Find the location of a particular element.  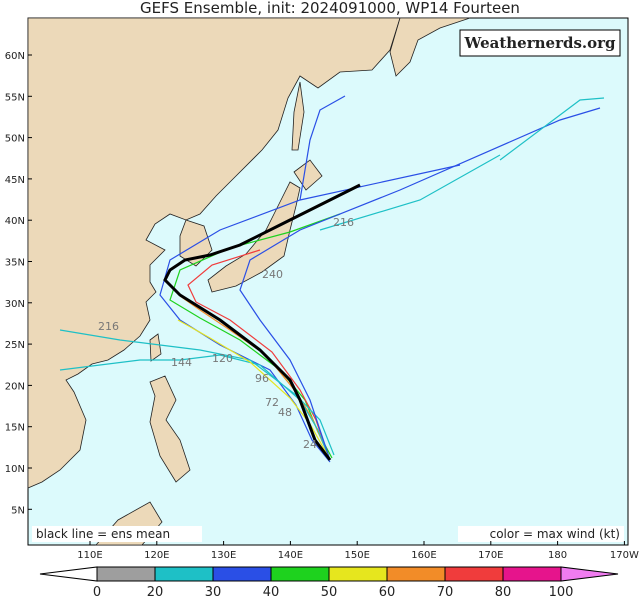

hour-label: 24 is located at coordinates (310, 444).